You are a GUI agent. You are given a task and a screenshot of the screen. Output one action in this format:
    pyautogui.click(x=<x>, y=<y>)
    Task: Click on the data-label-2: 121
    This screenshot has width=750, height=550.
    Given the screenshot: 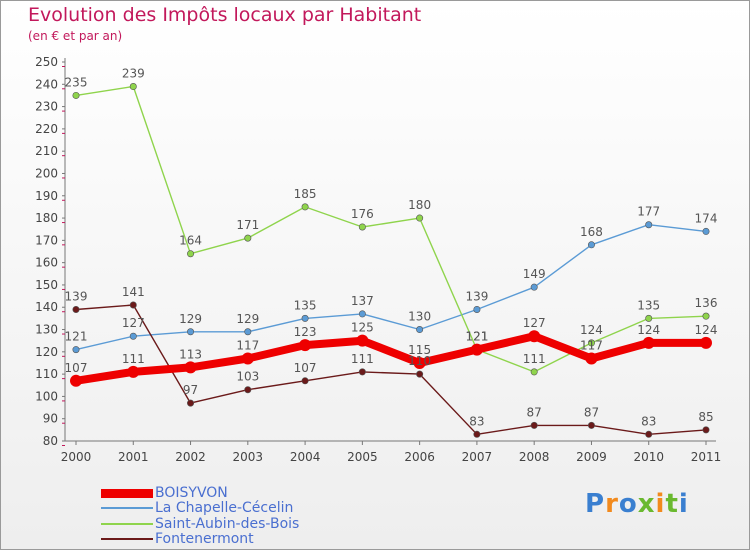 What is the action you would take?
    pyautogui.click(x=476, y=337)
    